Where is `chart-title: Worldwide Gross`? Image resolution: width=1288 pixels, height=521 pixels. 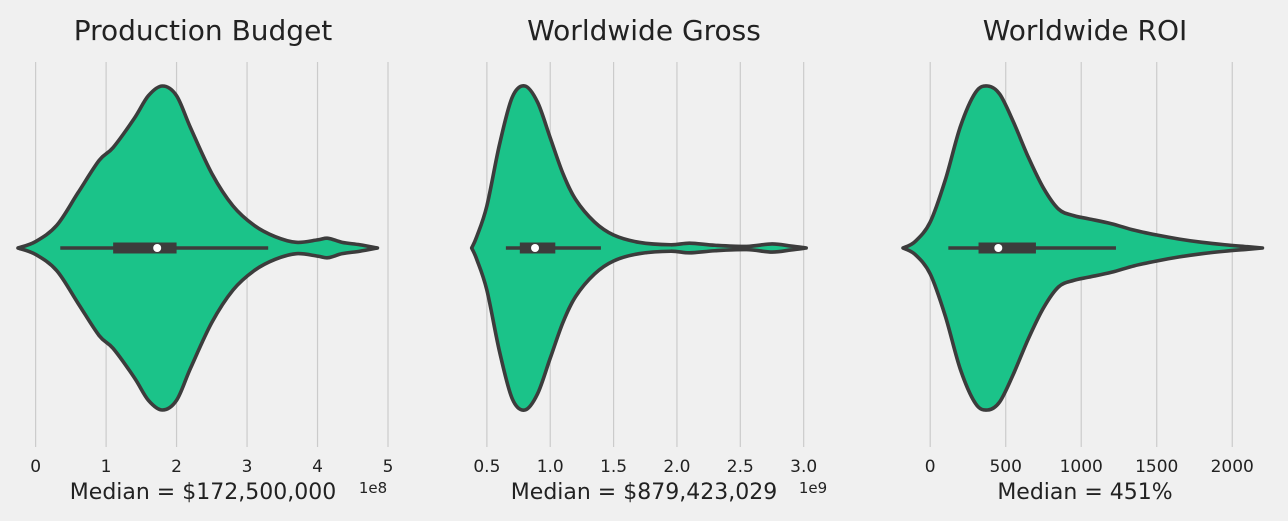
chart-title: Worldwide Gross is located at coordinates (644, 30).